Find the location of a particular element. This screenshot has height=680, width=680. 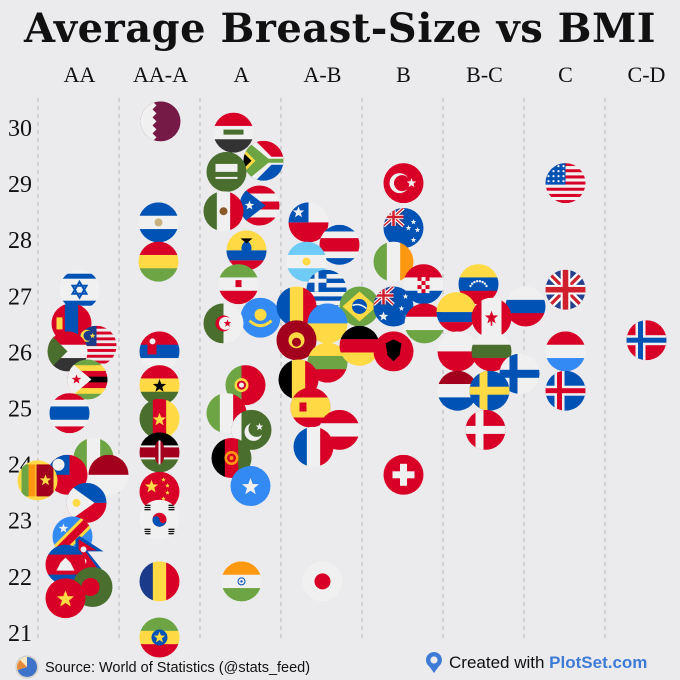

flag-marker-newzealand: New Zealand (B, BMI 28.2) is located at coordinates (403, 228).